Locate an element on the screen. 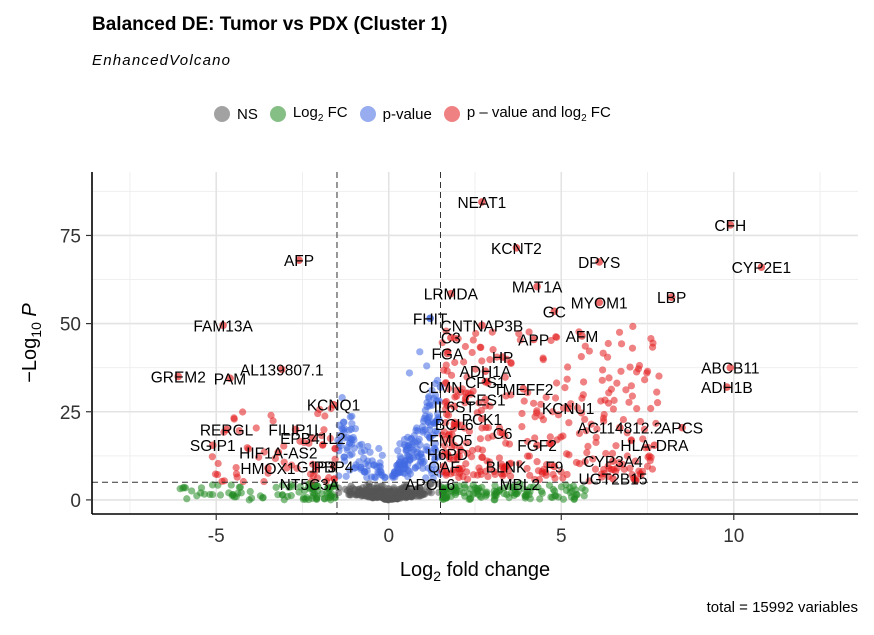  gene-label: NT5C3A is located at coordinates (310, 485).